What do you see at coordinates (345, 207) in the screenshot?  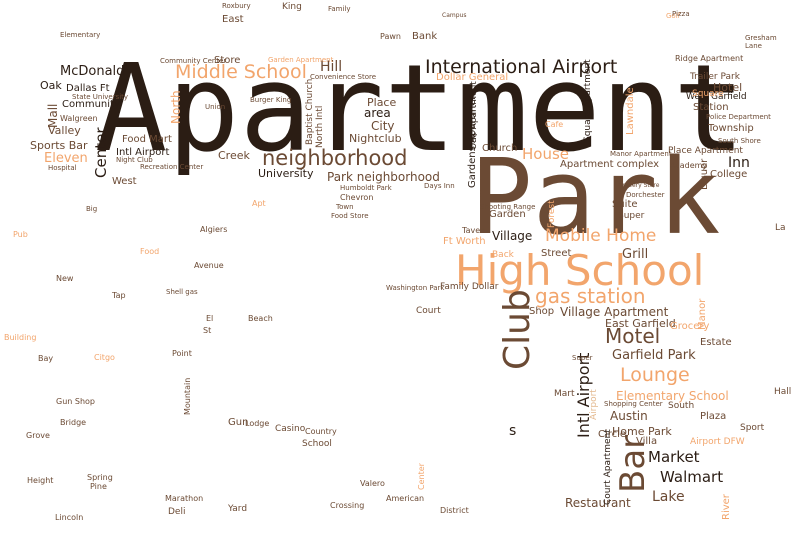 I see `cloud-word: Town` at bounding box center [345, 207].